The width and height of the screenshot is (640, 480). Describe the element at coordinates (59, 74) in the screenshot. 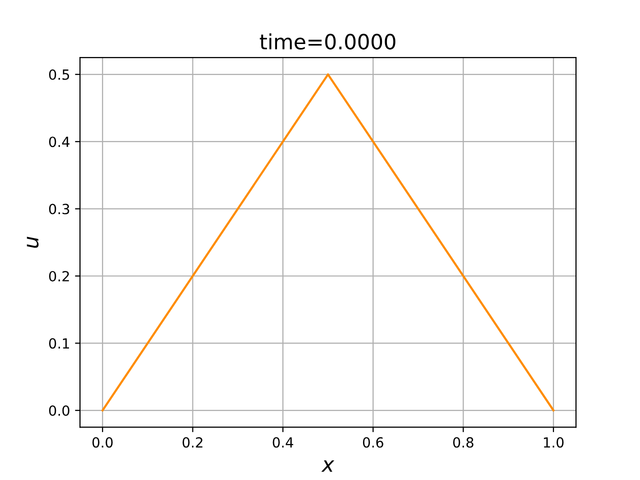

I see `y-tick-label: 0.5` at that location.